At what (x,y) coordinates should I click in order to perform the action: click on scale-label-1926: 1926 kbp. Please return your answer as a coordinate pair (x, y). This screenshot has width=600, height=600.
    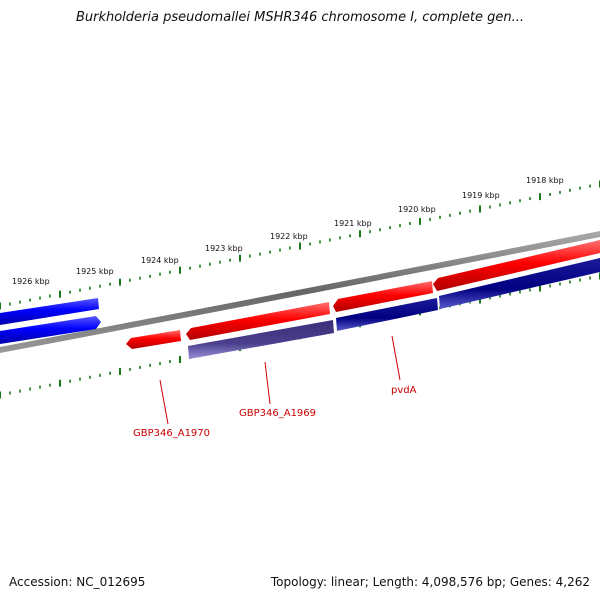
    Looking at the image, I should click on (31, 281).